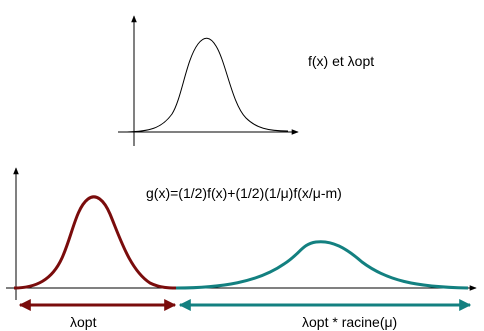  Describe the element at coordinates (322, 265) in the screenshot. I see `right-gaussian-curve` at that location.